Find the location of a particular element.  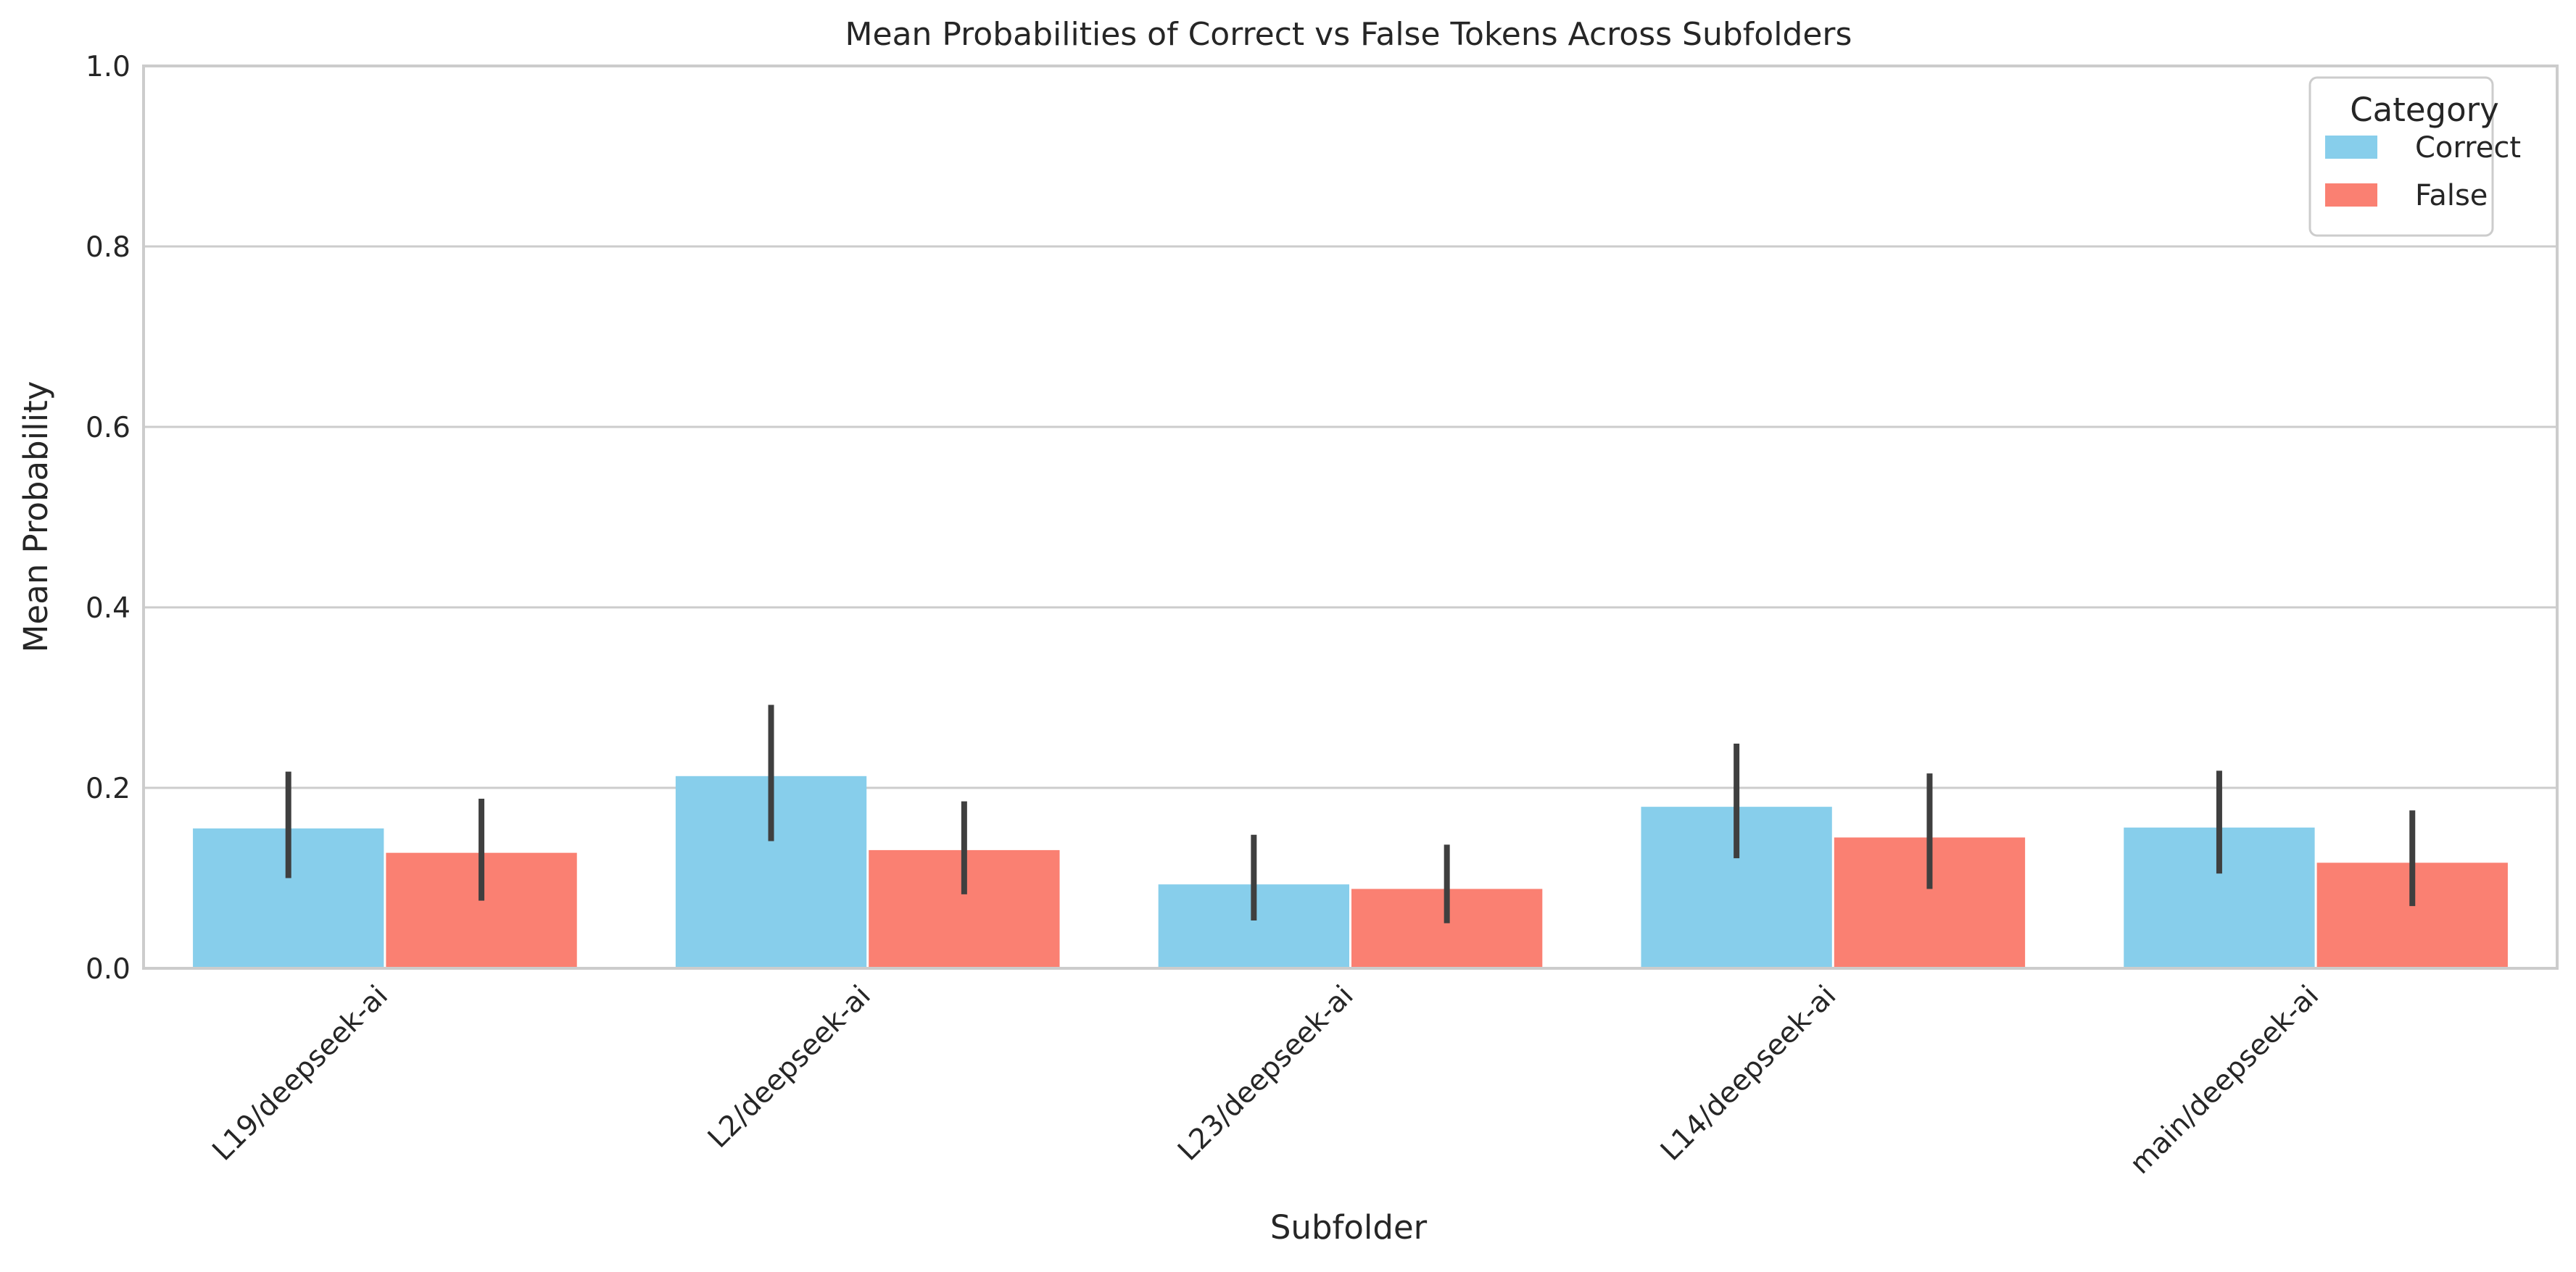

y-tick-label: 0.4 is located at coordinates (109, 608).